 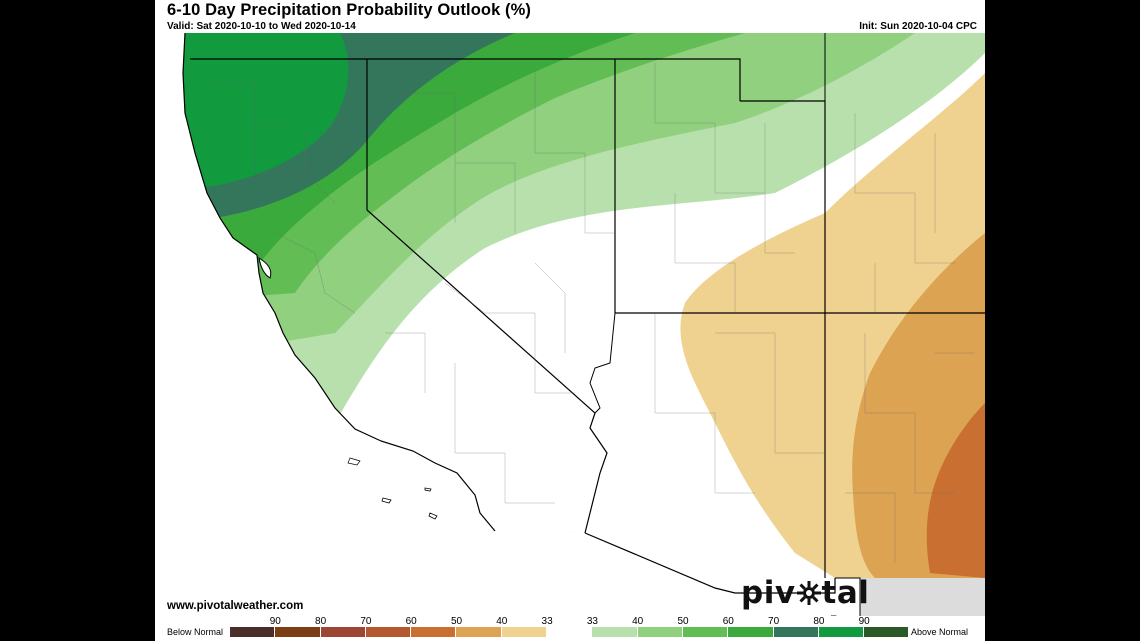 What do you see at coordinates (768, 593) in the screenshot?
I see `brand-text-start: piv` at bounding box center [768, 593].